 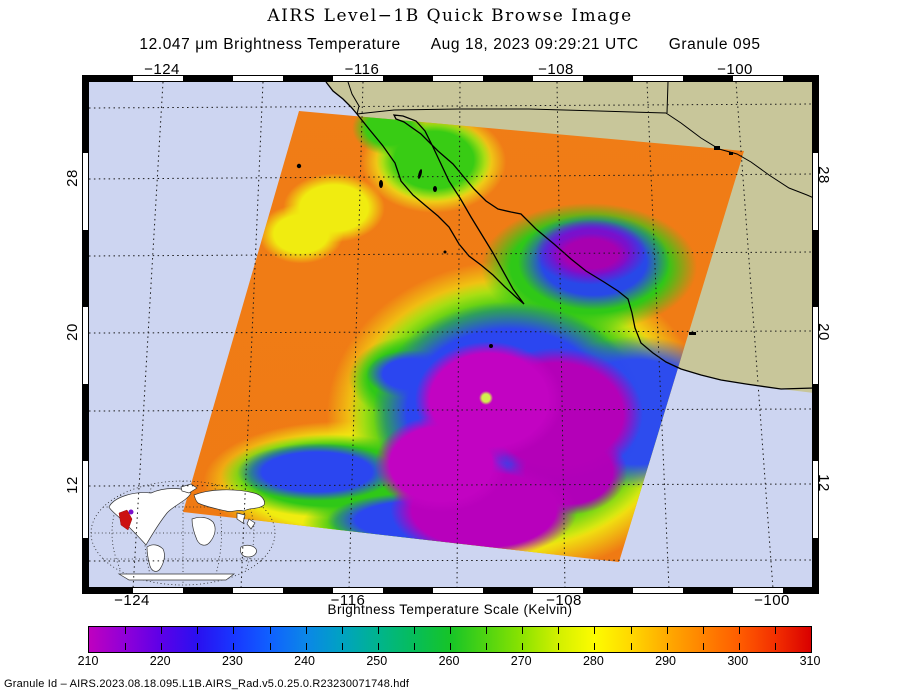 I want to click on inset-secondary-marker, so click(x=131, y=512).